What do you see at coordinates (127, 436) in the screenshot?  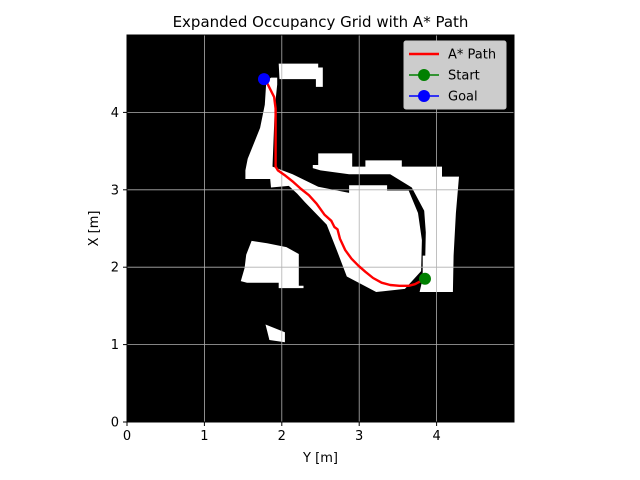 I see `x-tick-label: 0` at bounding box center [127, 436].